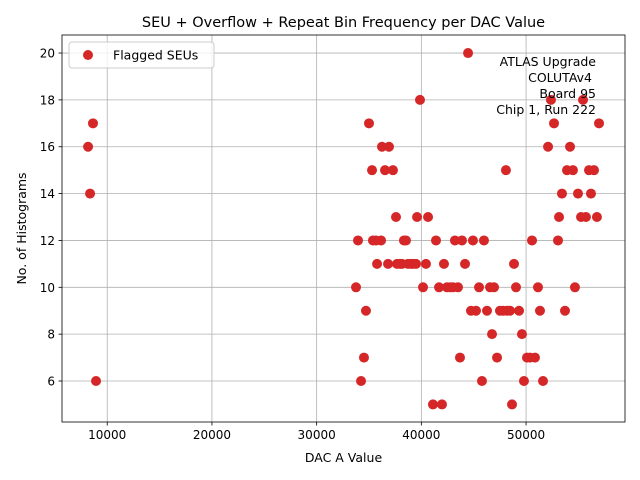  What do you see at coordinates (526, 435) in the screenshot?
I see `x-tick-label: 50000` at bounding box center [526, 435].